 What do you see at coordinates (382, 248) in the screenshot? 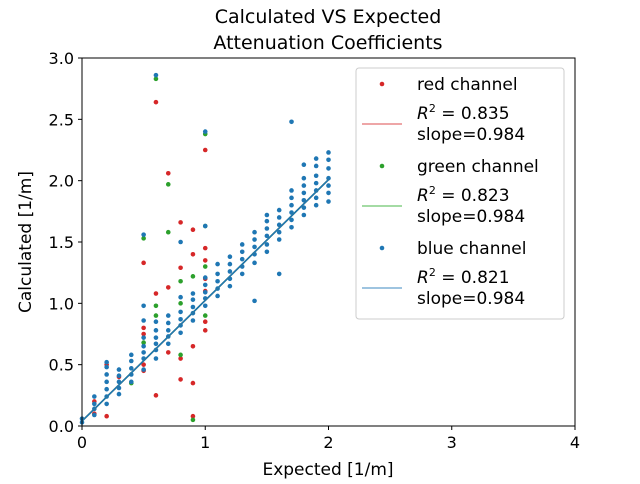
I see `blue-legend-marker` at bounding box center [382, 248].